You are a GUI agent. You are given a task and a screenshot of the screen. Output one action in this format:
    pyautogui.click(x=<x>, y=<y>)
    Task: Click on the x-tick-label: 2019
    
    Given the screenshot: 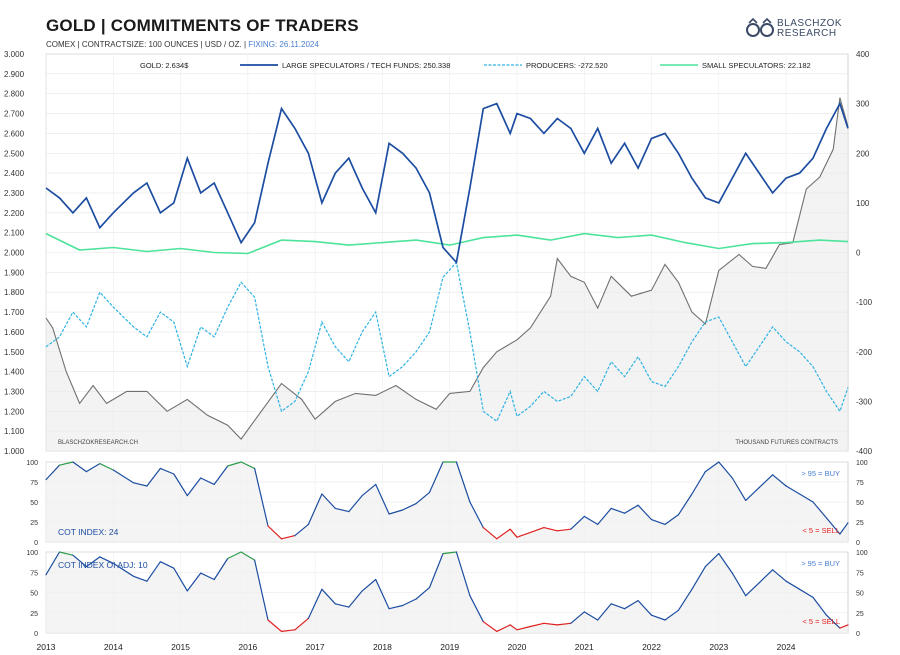 What is the action you would take?
    pyautogui.click(x=449, y=647)
    